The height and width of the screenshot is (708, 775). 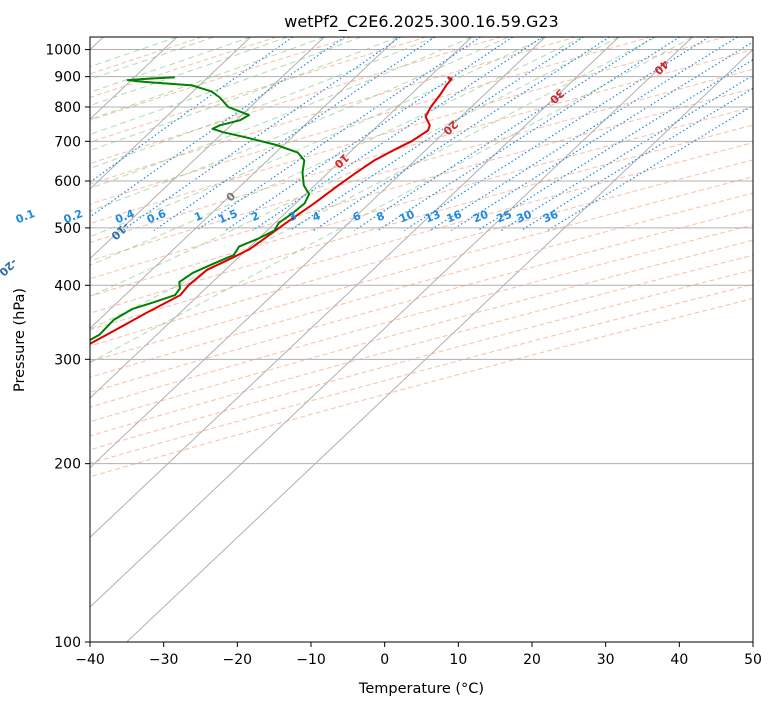 I want to click on mixing-ratio-label: 13, so click(x=432, y=217).